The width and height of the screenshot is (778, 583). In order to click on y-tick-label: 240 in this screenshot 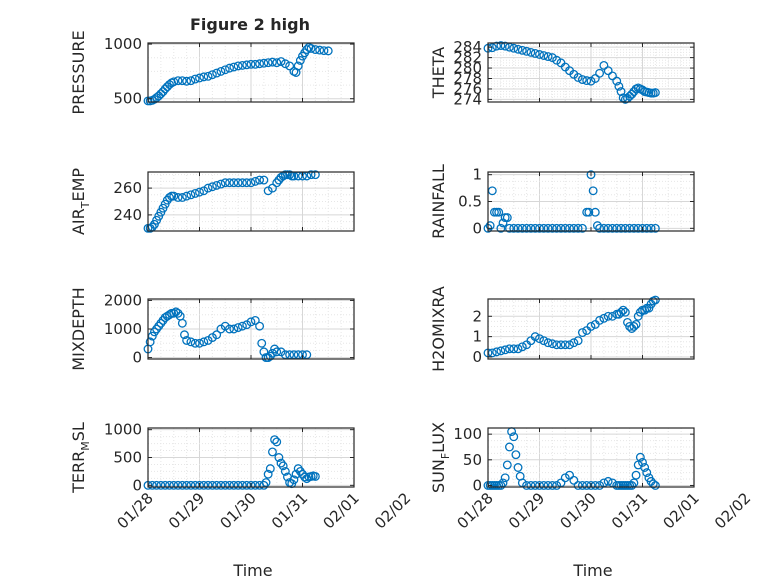, I will do `click(127, 215)`.